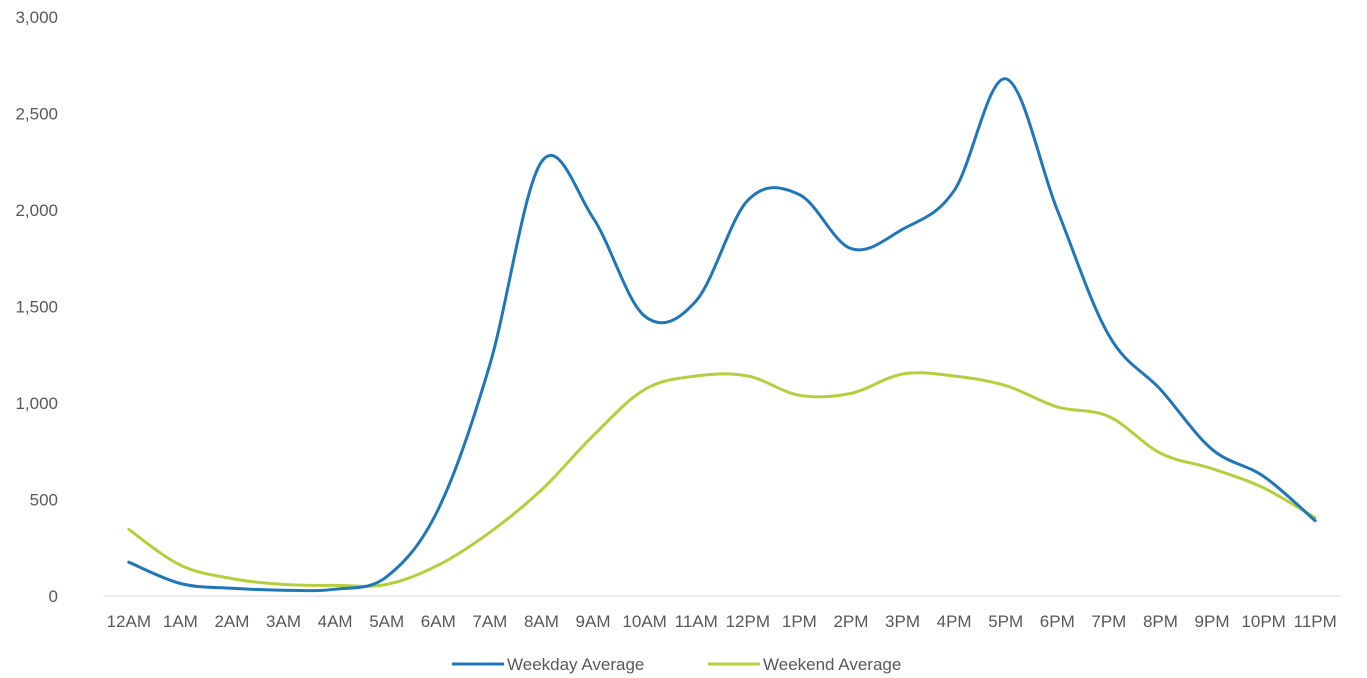  I want to click on x-tick-label: 5AM, so click(386, 621).